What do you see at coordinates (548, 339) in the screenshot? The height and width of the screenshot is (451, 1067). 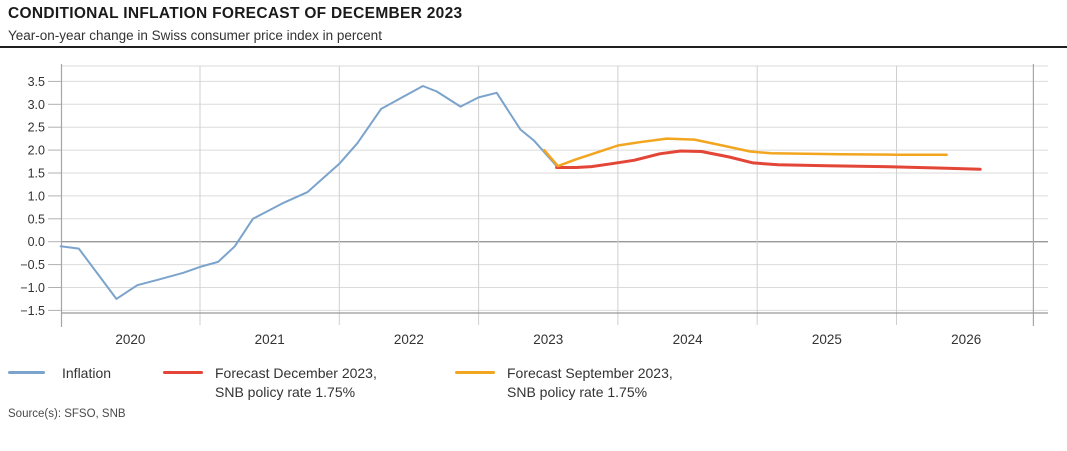 I see `x-tick-label: 2023` at bounding box center [548, 339].